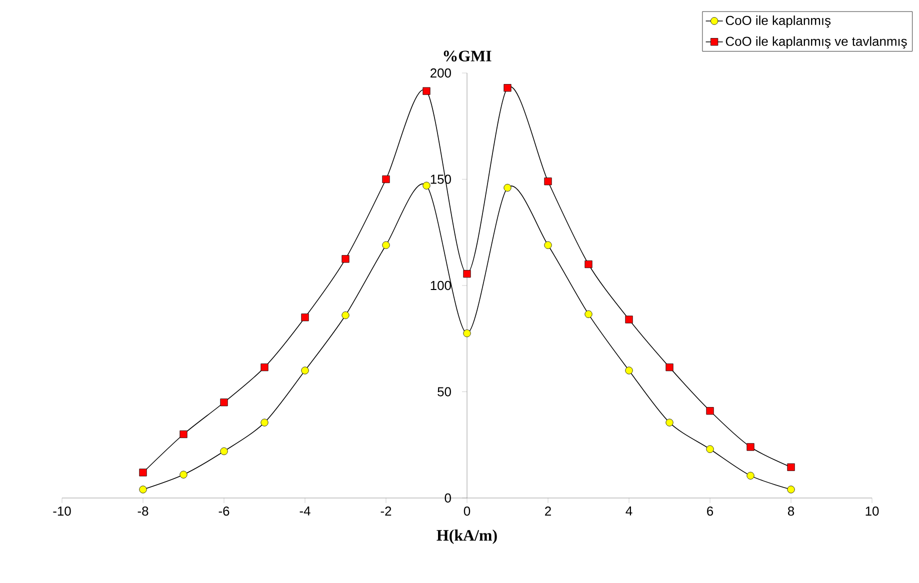  I want to click on x-axis-title: H(kA/m), so click(466, 537).